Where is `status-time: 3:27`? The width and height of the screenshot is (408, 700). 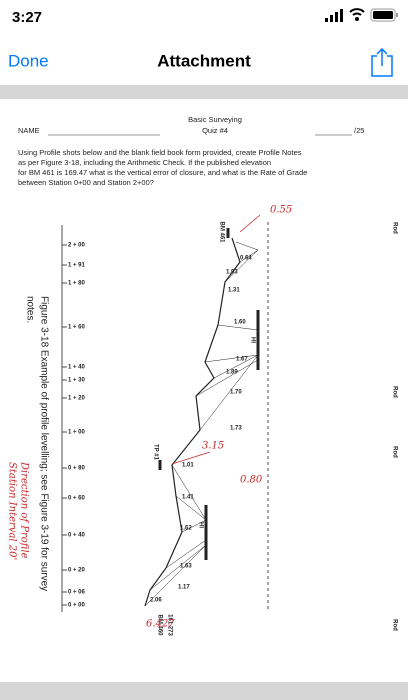
status-time: 3:27 is located at coordinates (27, 17).